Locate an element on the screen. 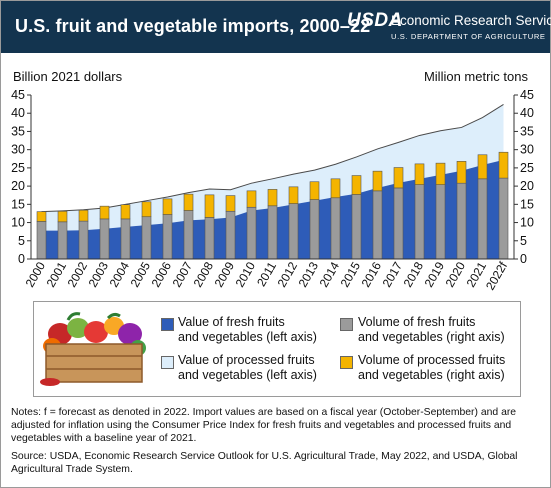 The height and width of the screenshot is (488, 551). right-tick-label: 0 is located at coordinates (523, 259).